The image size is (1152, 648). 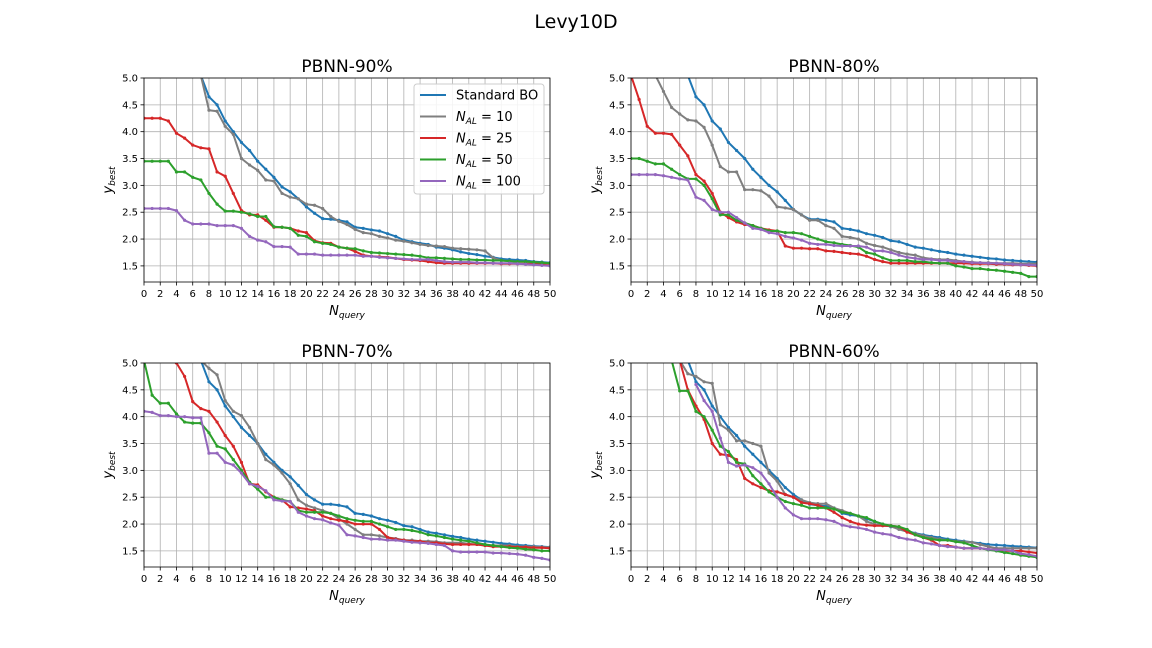 I want to click on x-tick-label: 12, so click(x=728, y=294).